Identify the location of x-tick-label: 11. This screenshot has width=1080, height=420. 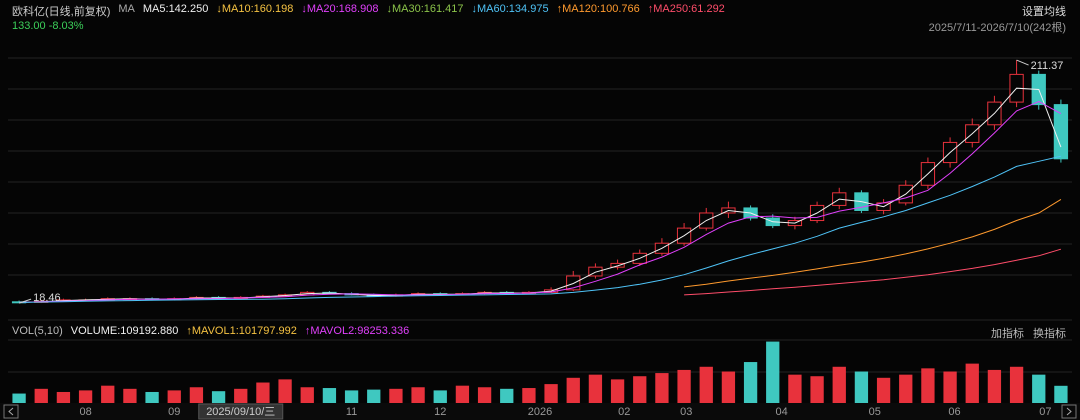
(351, 412).